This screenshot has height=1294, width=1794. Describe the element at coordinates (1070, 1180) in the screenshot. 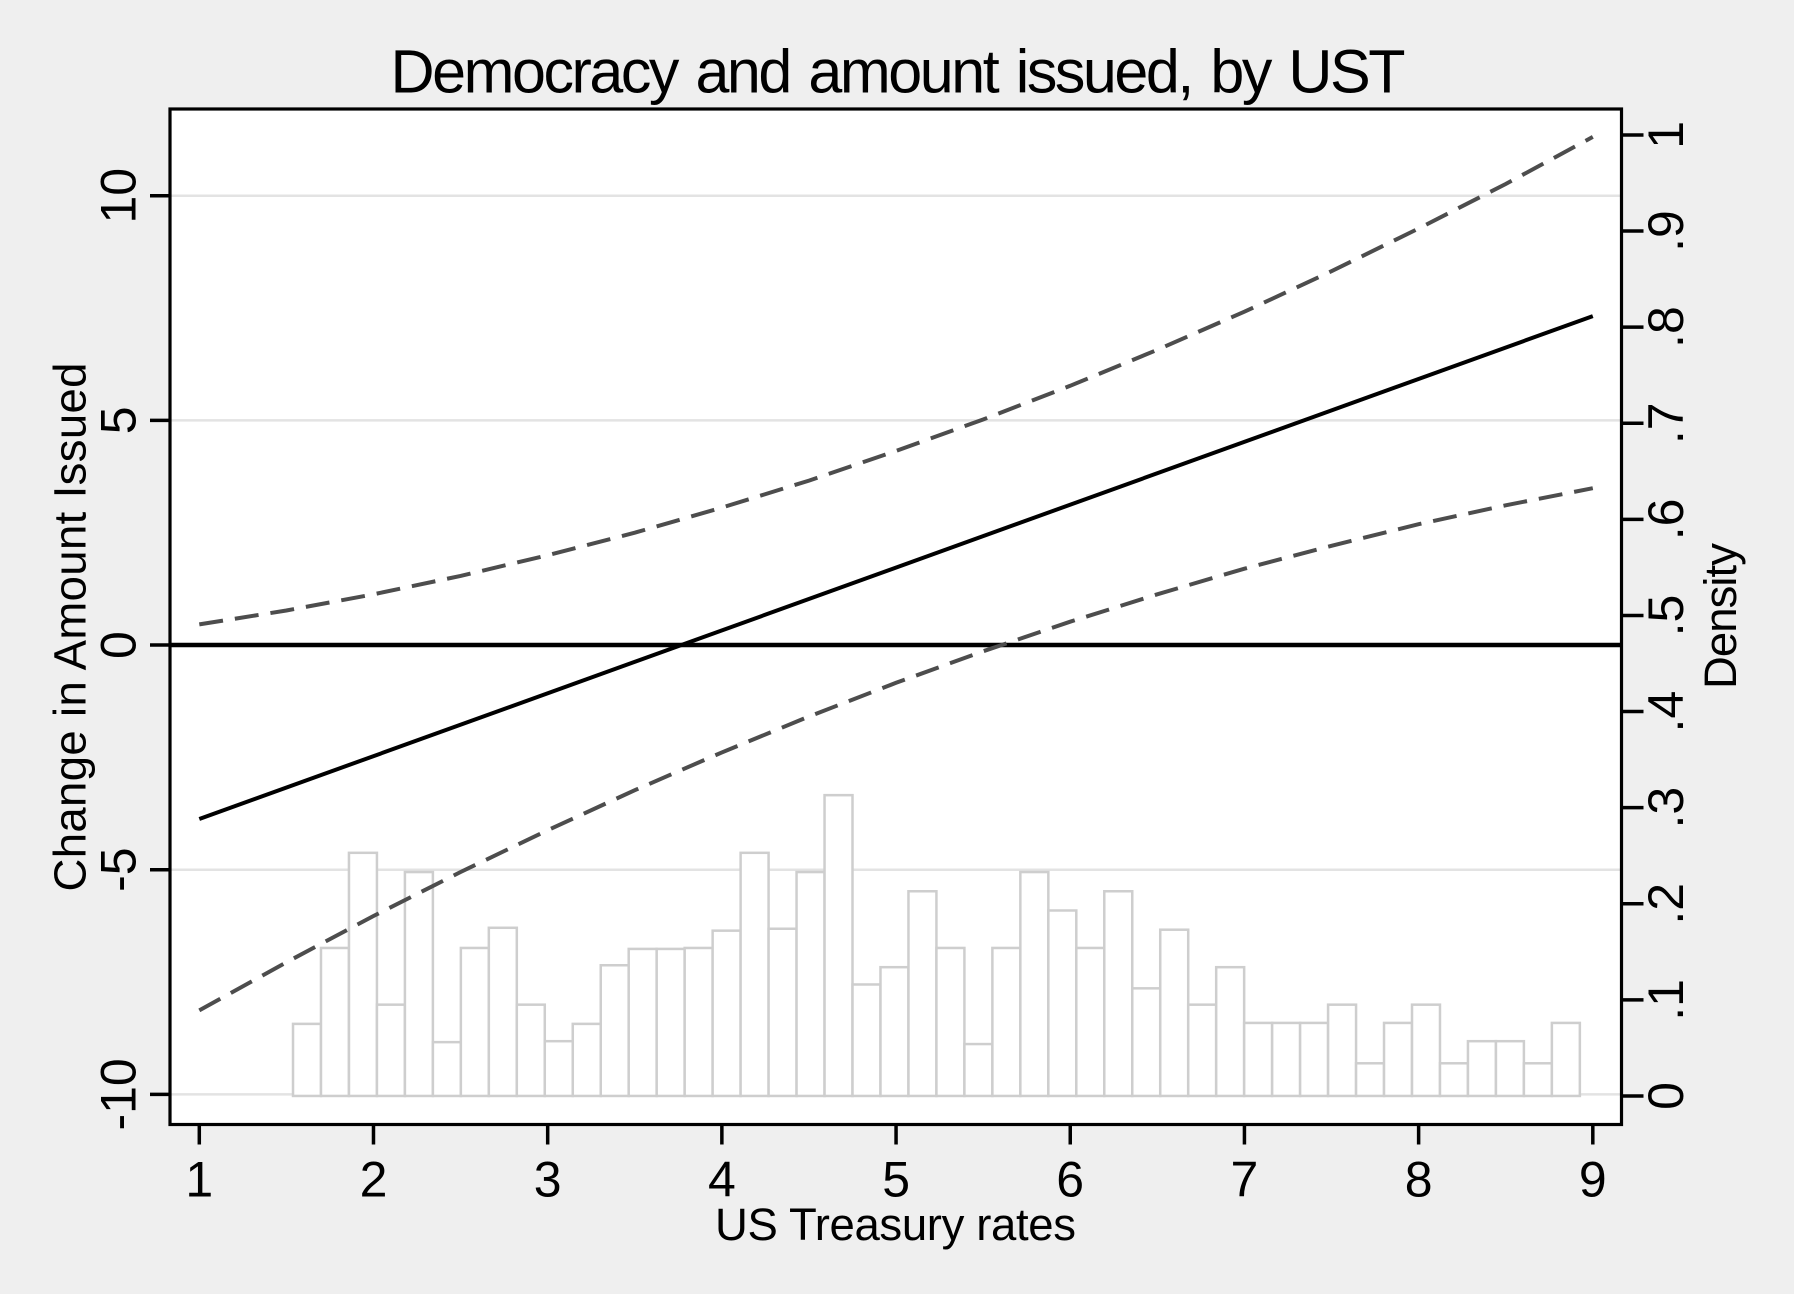

I see `x-tick-label: 6` at that location.